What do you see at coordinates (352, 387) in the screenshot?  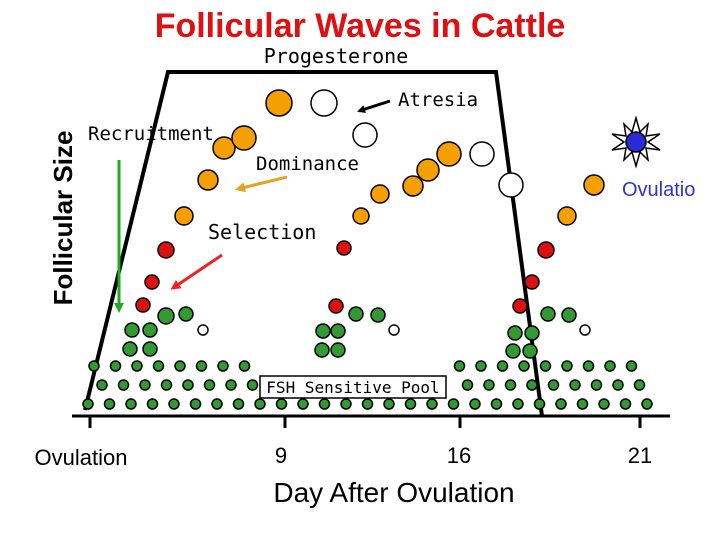 I see `fsh-pool-label: FSH Sensitive Pool` at bounding box center [352, 387].